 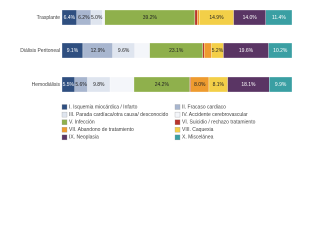 What do you see at coordinates (198, 138) in the screenshot?
I see `legend-label: X. Miscelánea` at bounding box center [198, 138].